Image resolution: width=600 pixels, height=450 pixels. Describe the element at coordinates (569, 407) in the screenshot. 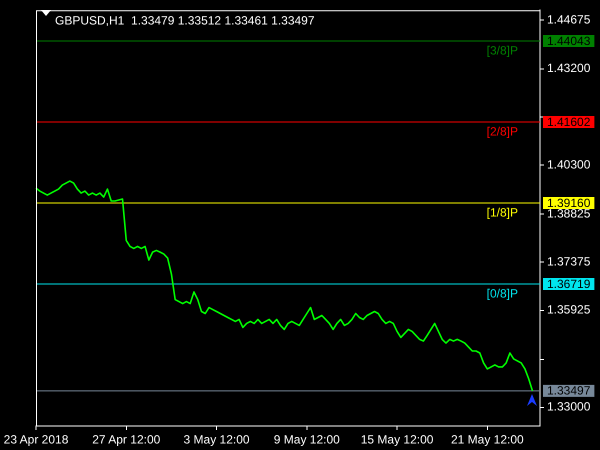

I see `y-tick-label: 1.33000` at that location.